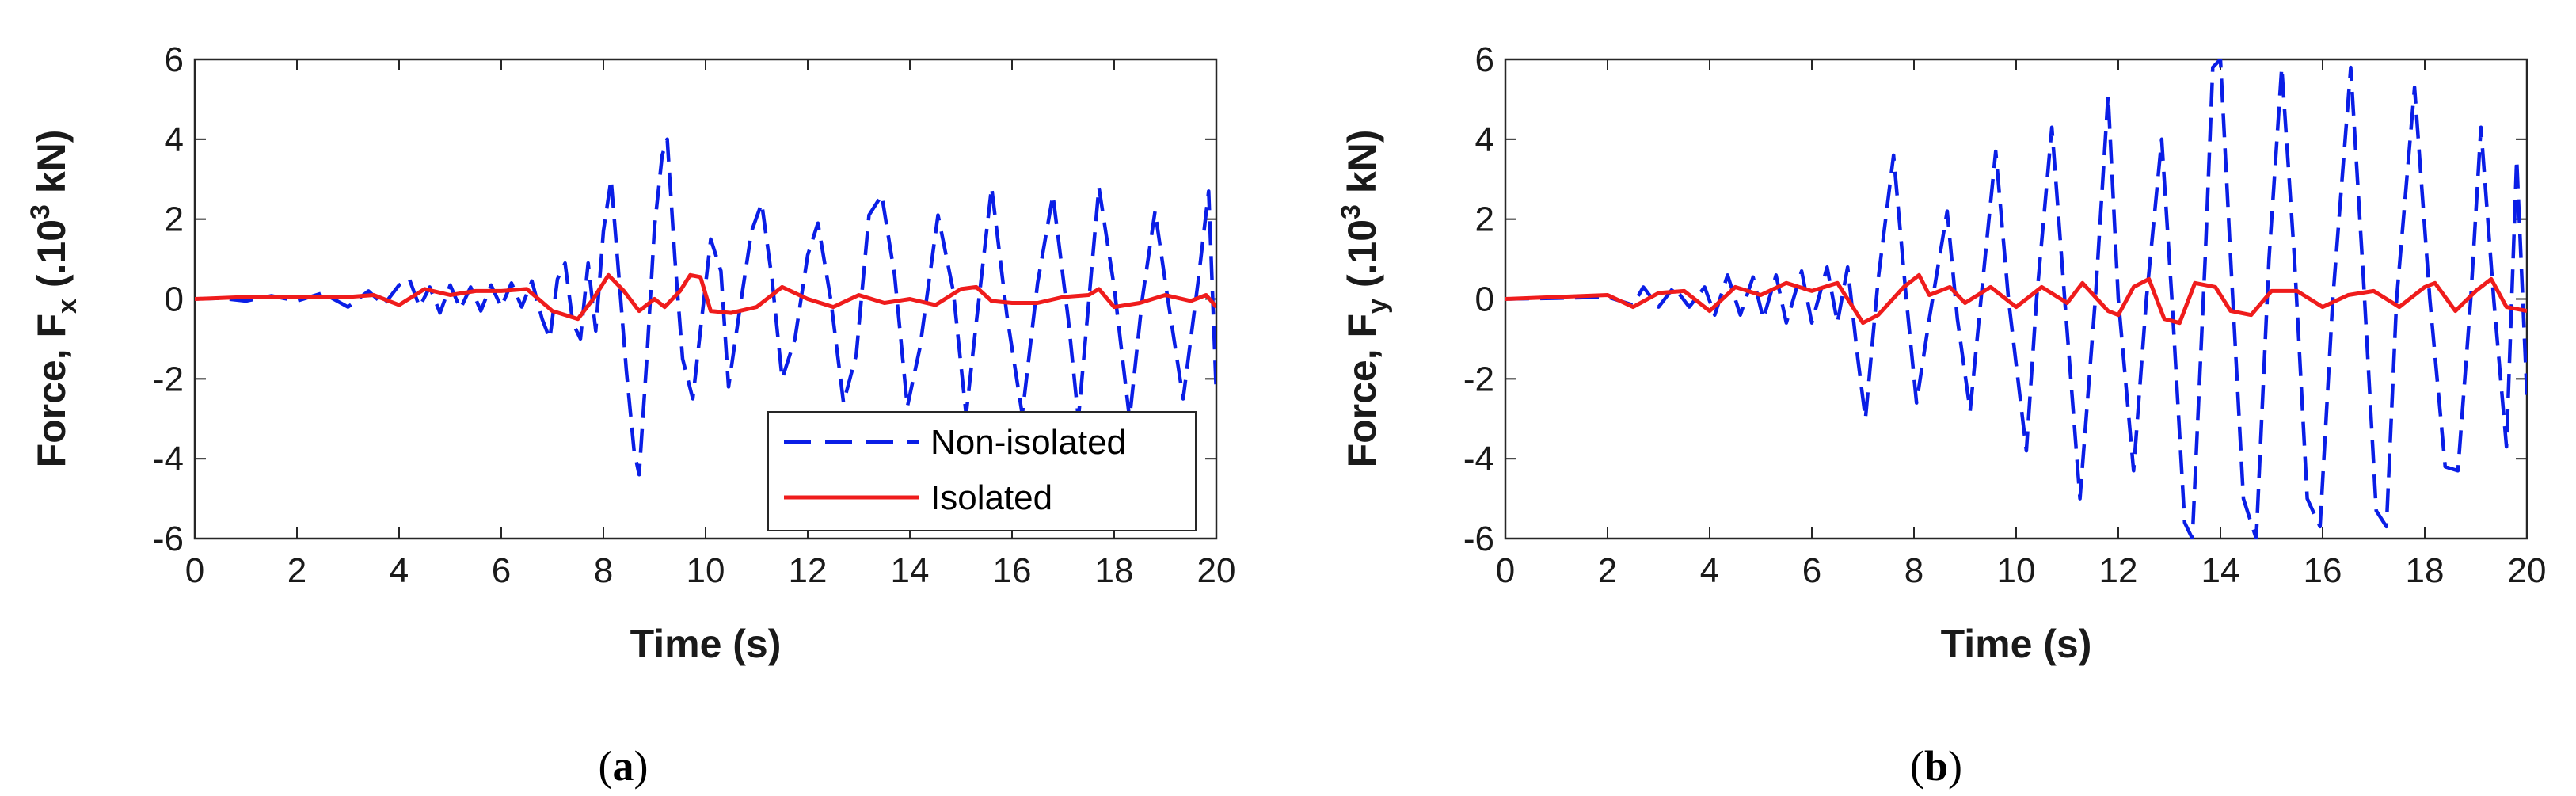 This screenshot has height=796, width=2576. Describe the element at coordinates (51, 390) in the screenshot. I see `y-axis-title-prefix-a: Force, F` at that location.